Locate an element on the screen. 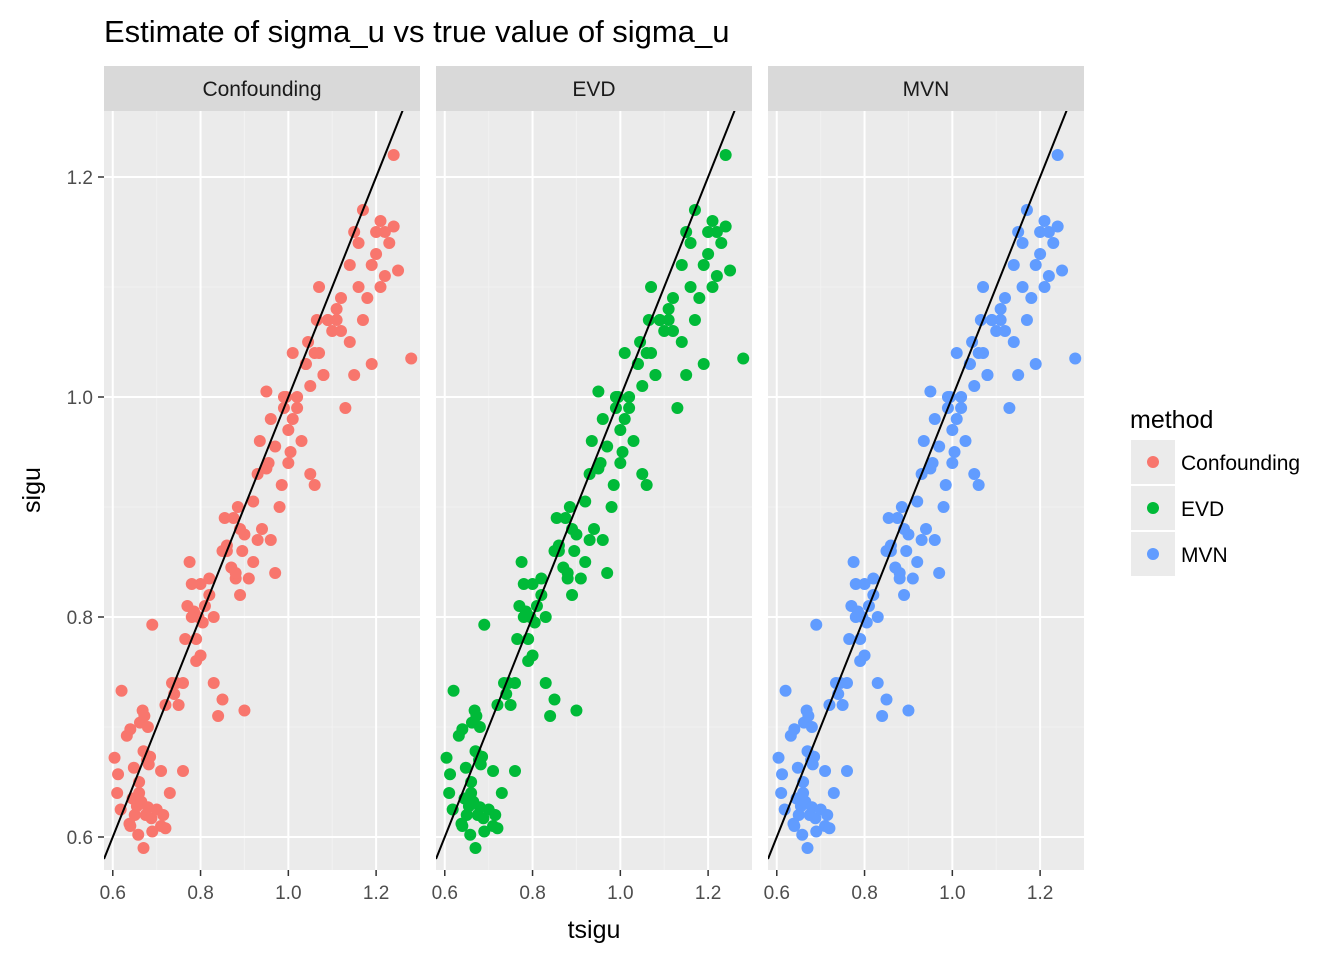 The height and width of the screenshot is (960, 1344). facet-strip-label: Confounding is located at coordinates (261, 89).